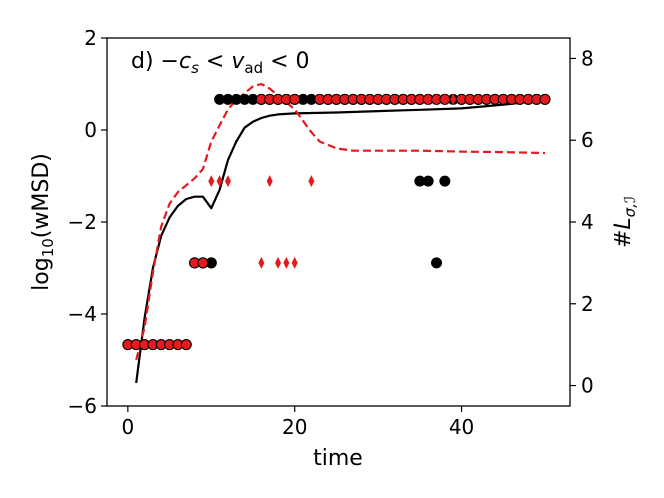 The width and height of the screenshot is (664, 498). I want to click on y-right-tick-label: 0, so click(587, 386).